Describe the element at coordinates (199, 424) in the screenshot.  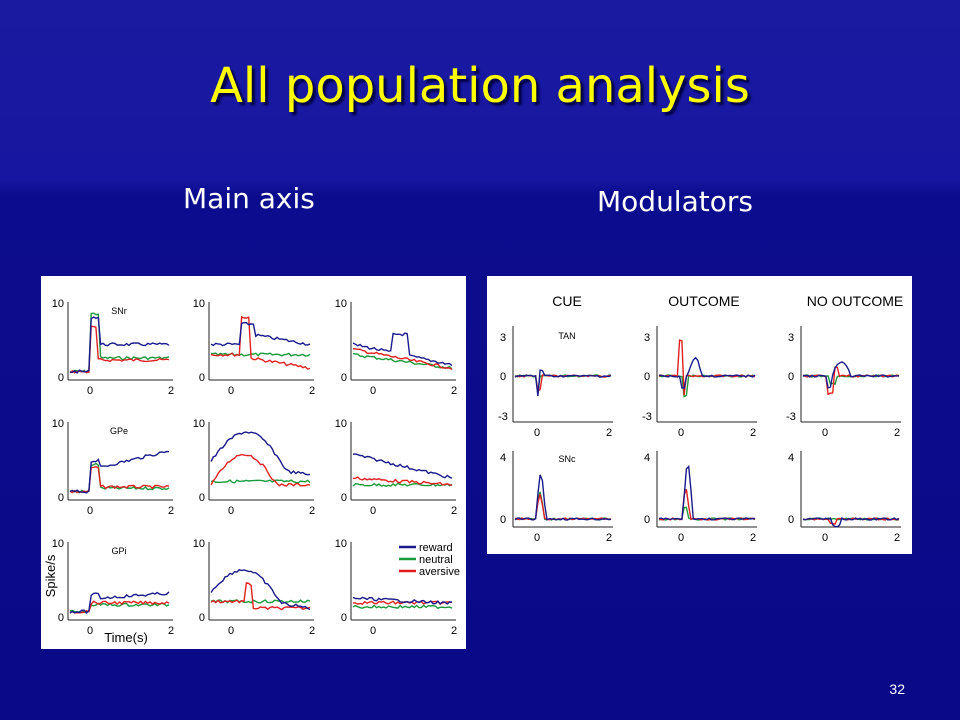
I see `left-r1c1-ytick-10: 10` at that location.